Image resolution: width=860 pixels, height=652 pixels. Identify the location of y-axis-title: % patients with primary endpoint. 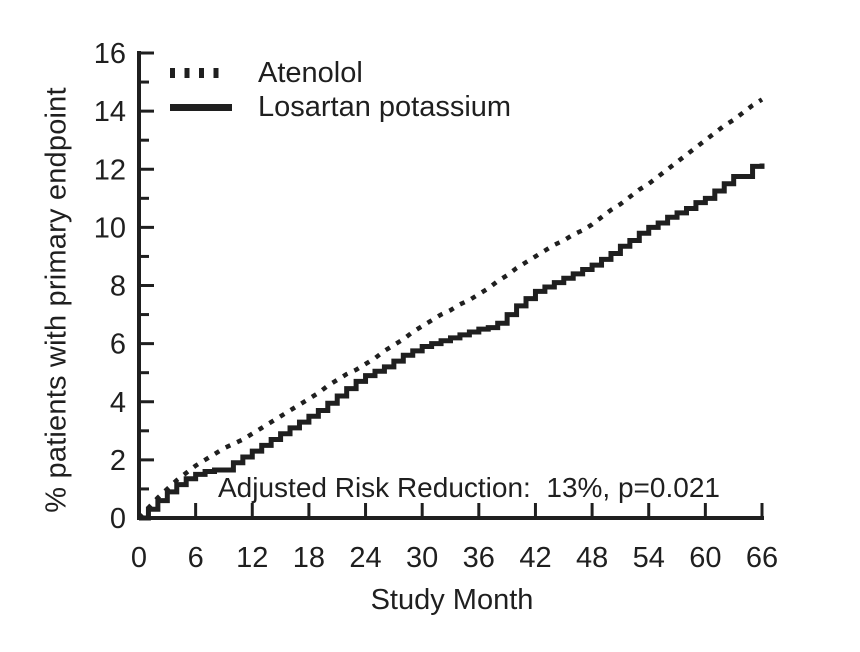
(56, 300).